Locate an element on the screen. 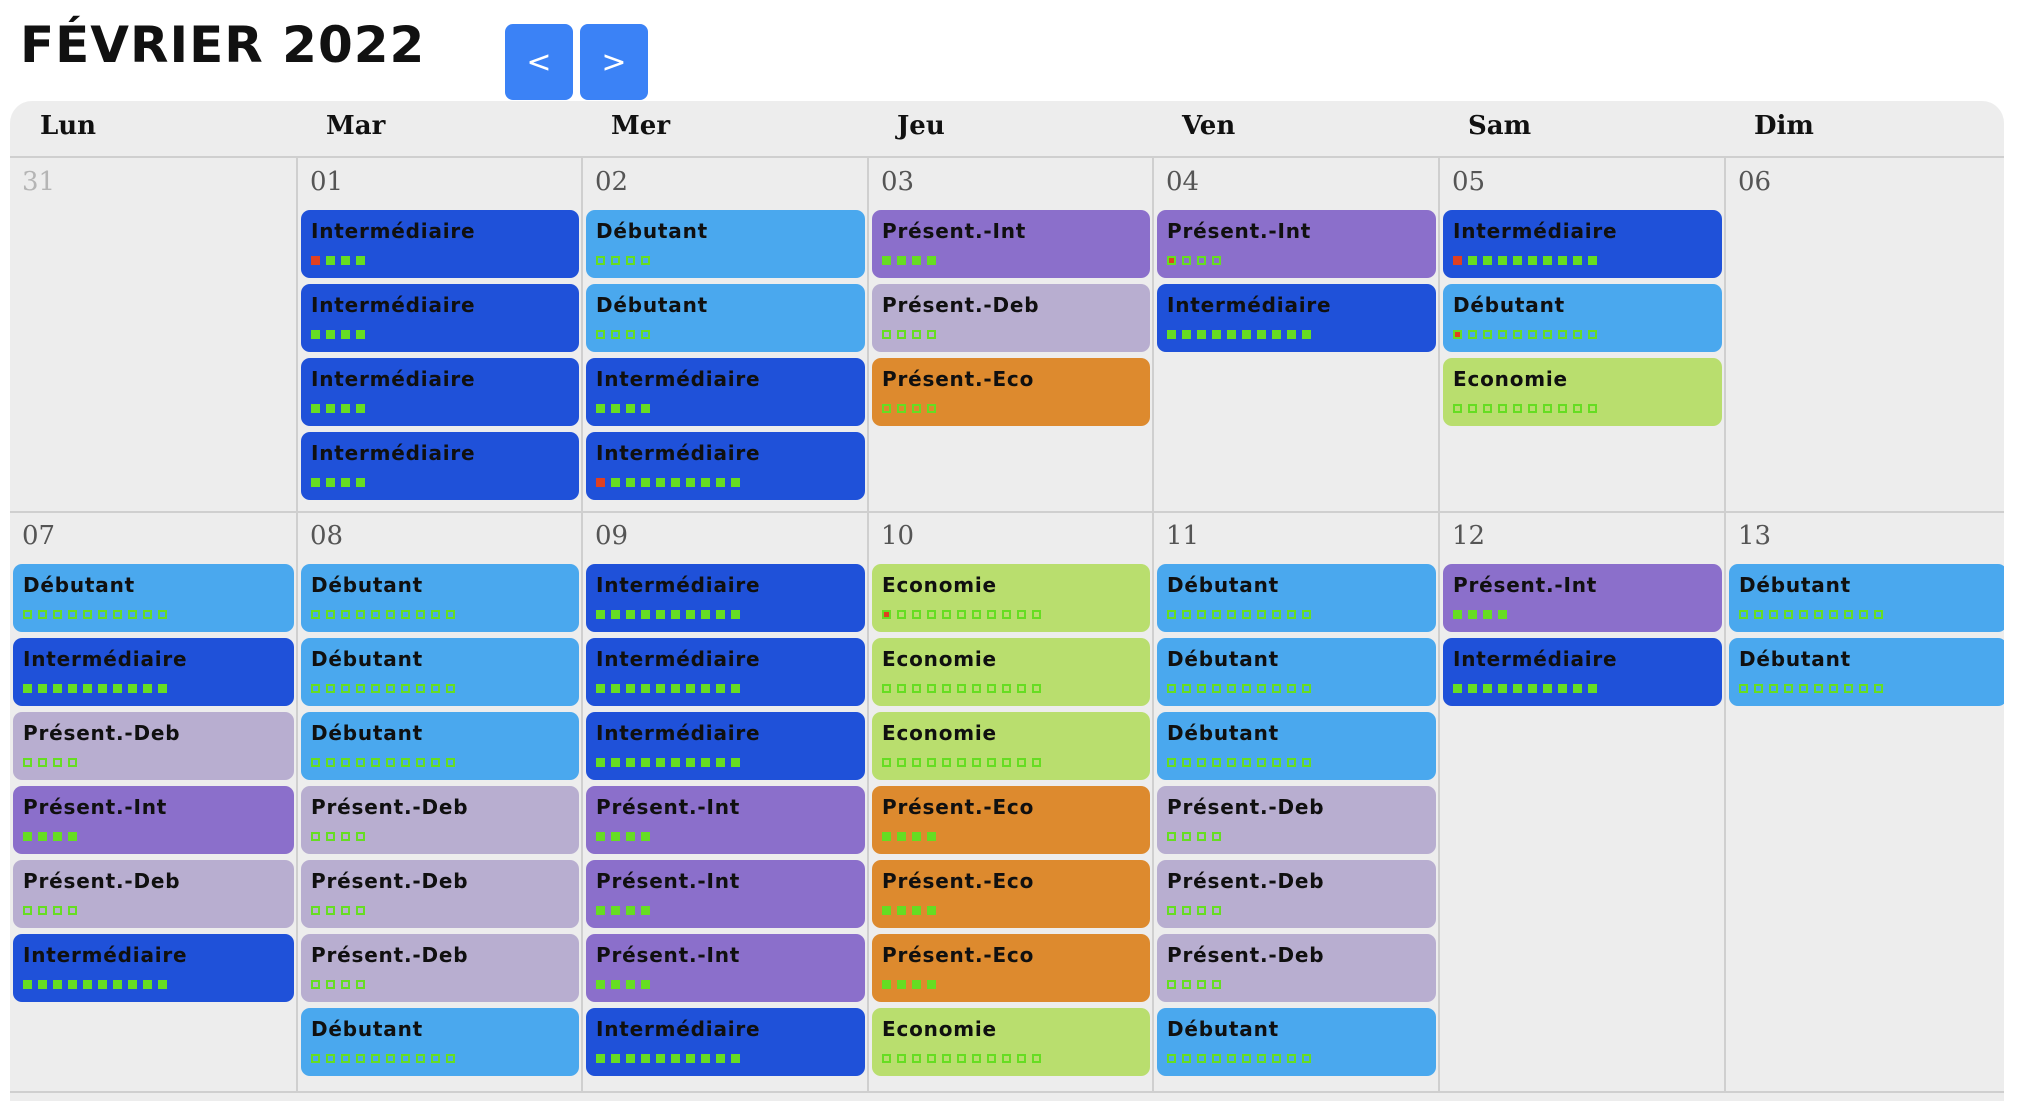  month-title: FÉVRIER 2022 is located at coordinates (223, 45).